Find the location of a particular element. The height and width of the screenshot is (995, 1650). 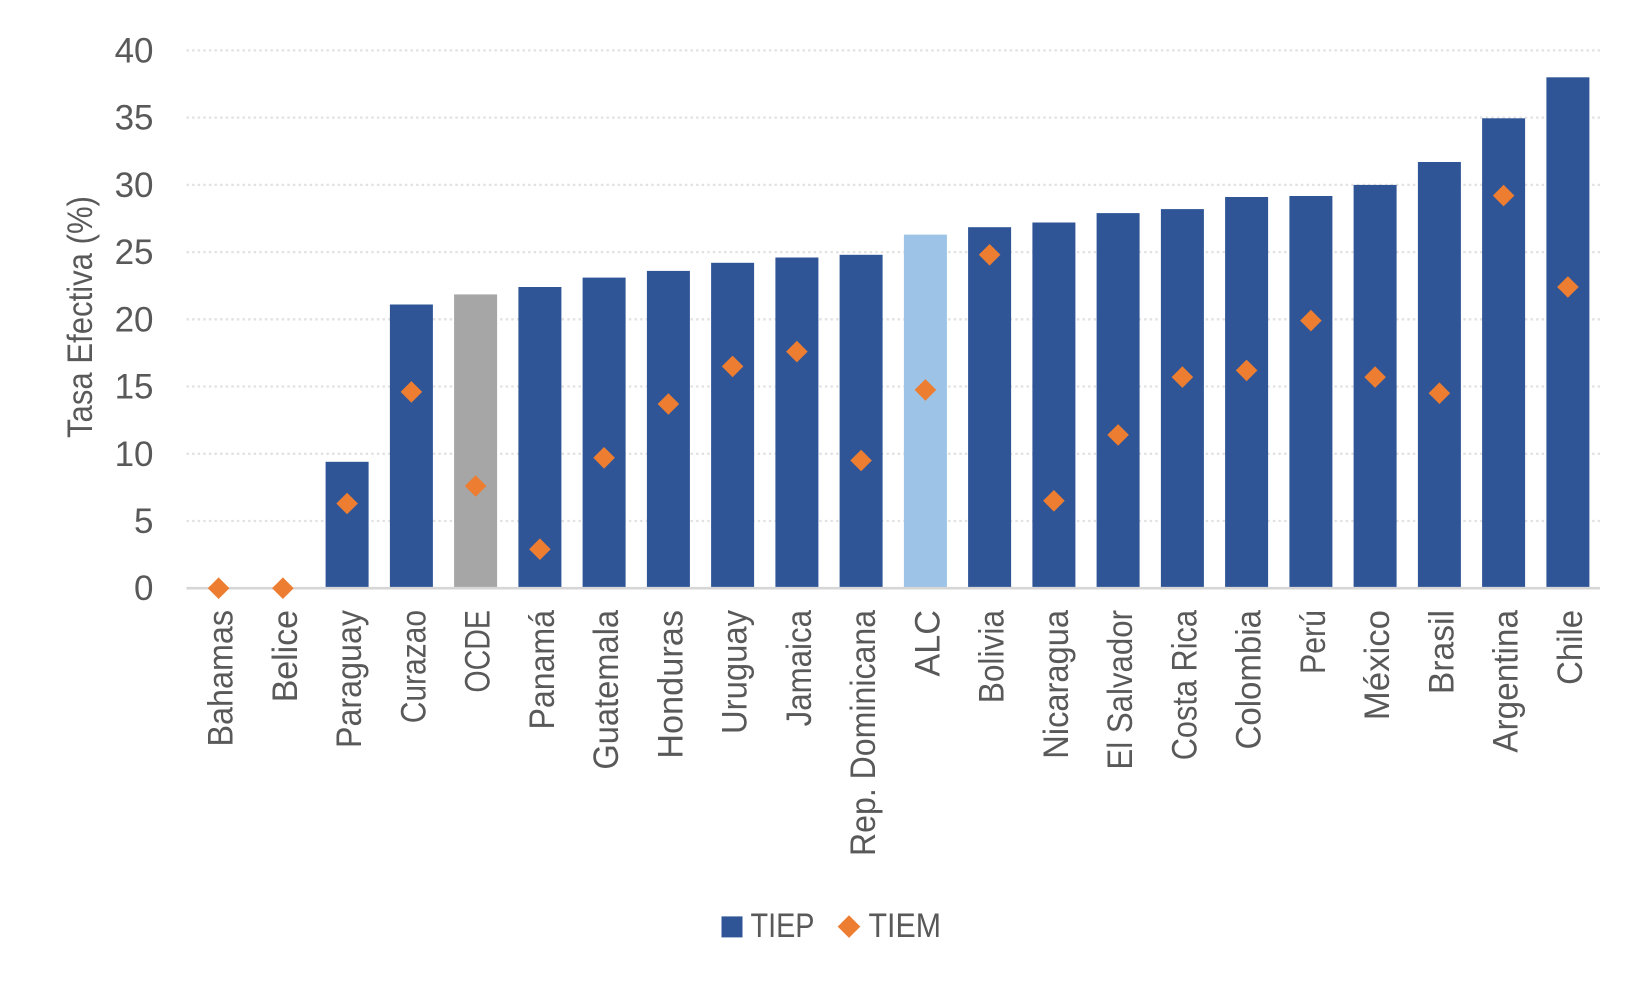

svg-text: 20 is located at coordinates (134, 319).